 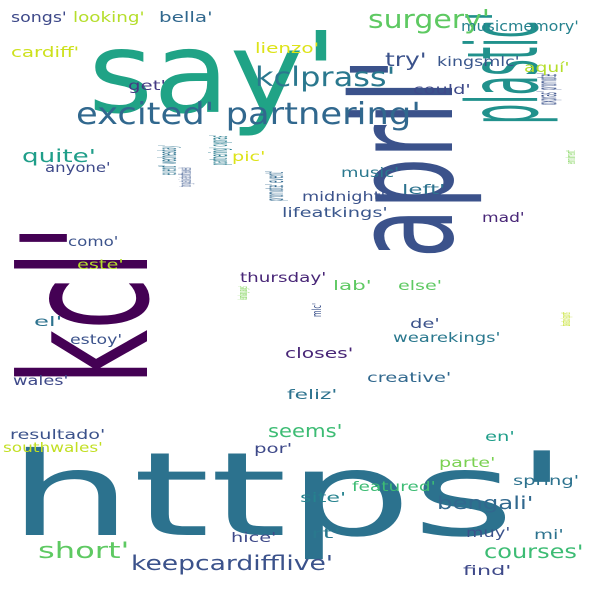 I want to click on word-muy: muy', so click(x=488, y=533).